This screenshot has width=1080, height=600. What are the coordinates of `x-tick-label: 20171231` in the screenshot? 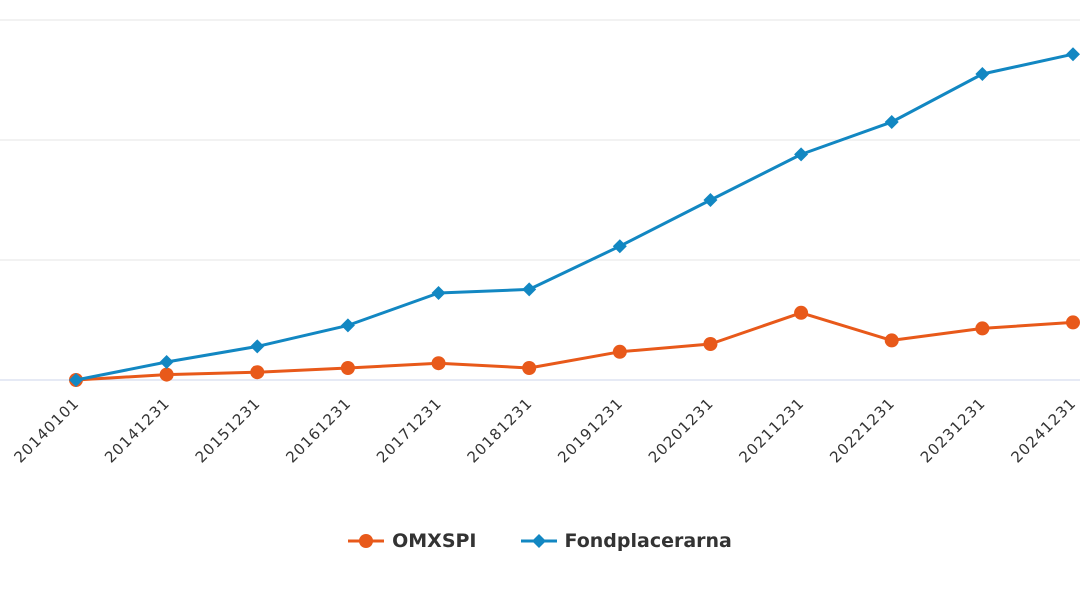 It's located at (409, 430).